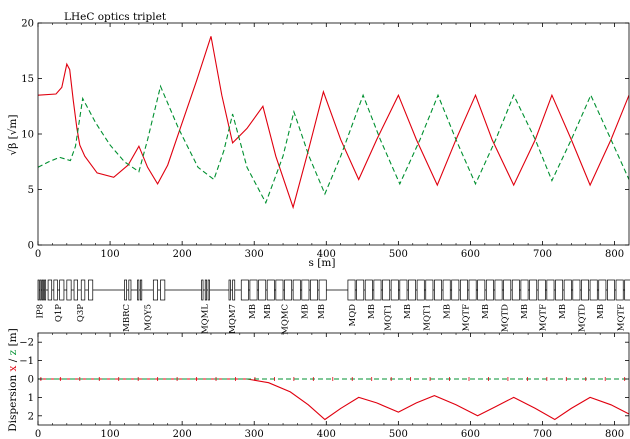 The width and height of the screenshot is (630, 439). I want to click on dispersion-series-x-line, so click(333, 399).